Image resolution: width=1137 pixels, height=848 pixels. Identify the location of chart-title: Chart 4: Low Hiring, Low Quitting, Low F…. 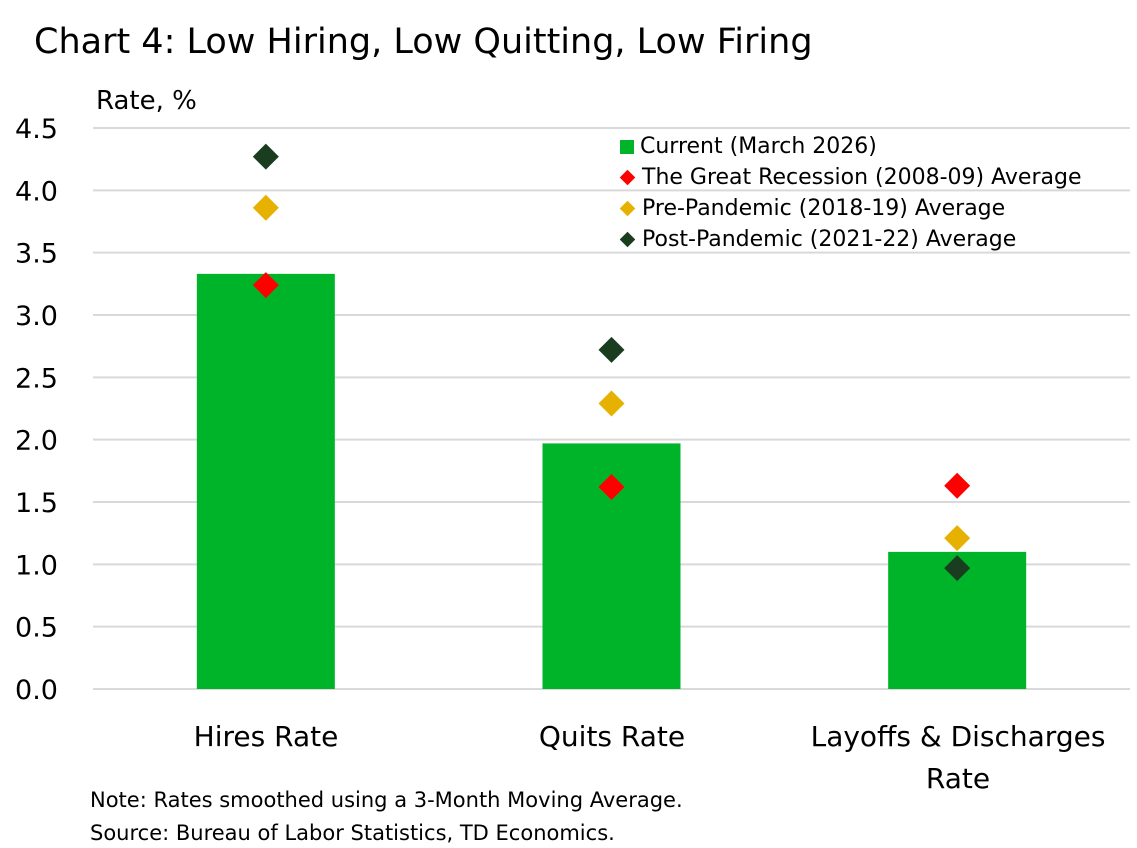
(423, 42).